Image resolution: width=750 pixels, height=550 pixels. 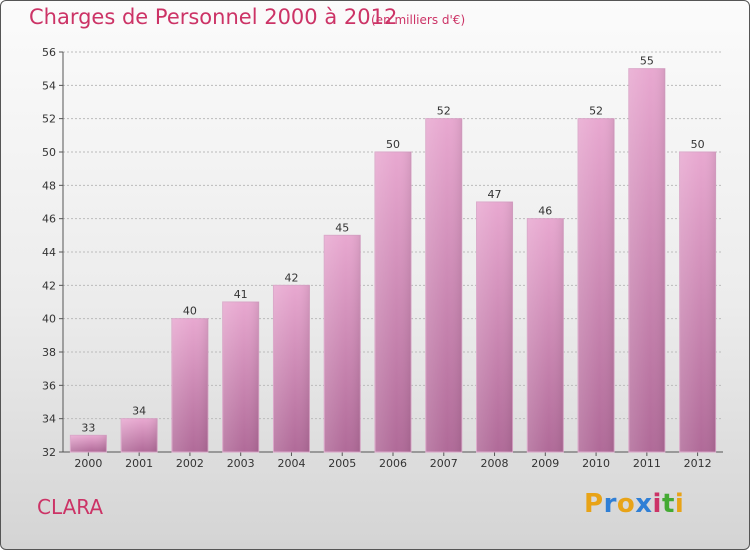 What do you see at coordinates (698, 463) in the screenshot?
I see `x-tick-label: 2012` at bounding box center [698, 463].